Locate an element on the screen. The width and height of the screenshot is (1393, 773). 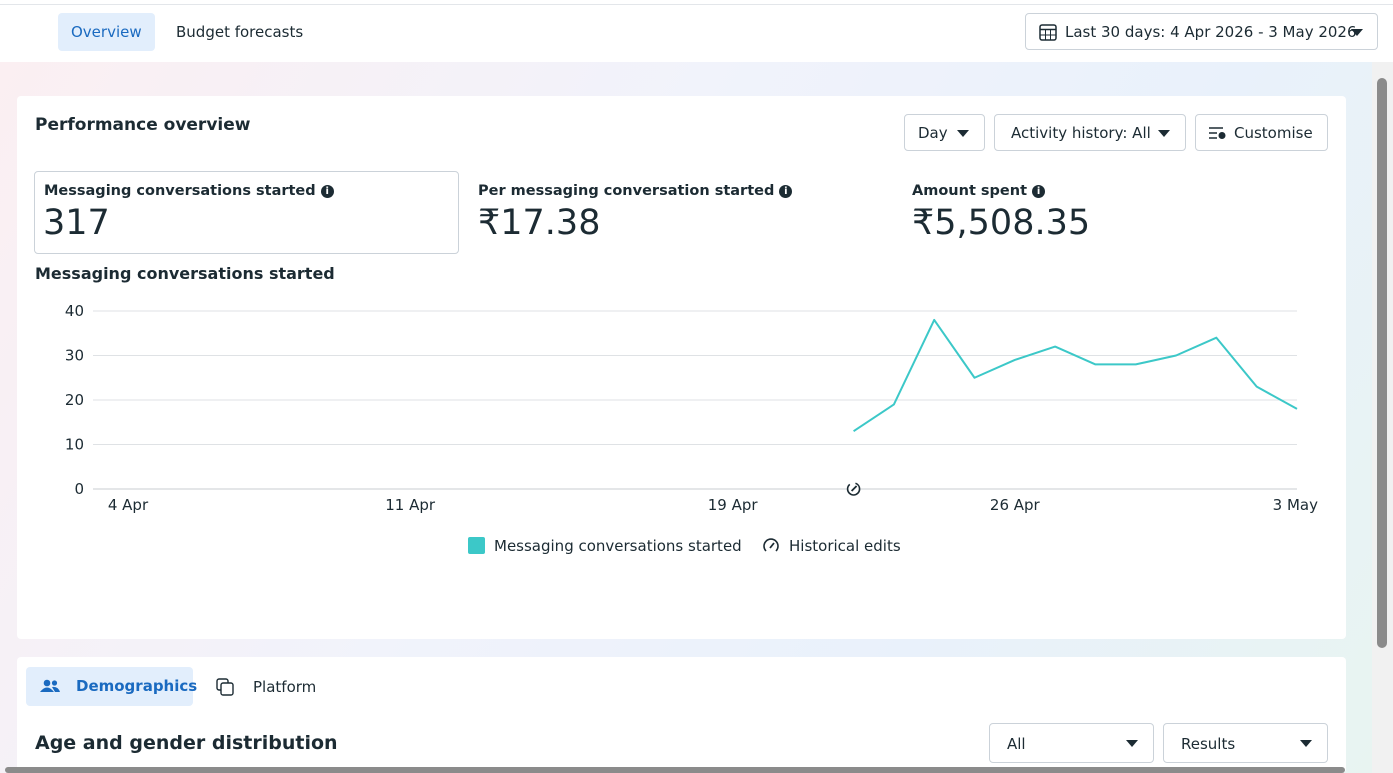
chart-title: Messaging conversations started is located at coordinates (185, 273).